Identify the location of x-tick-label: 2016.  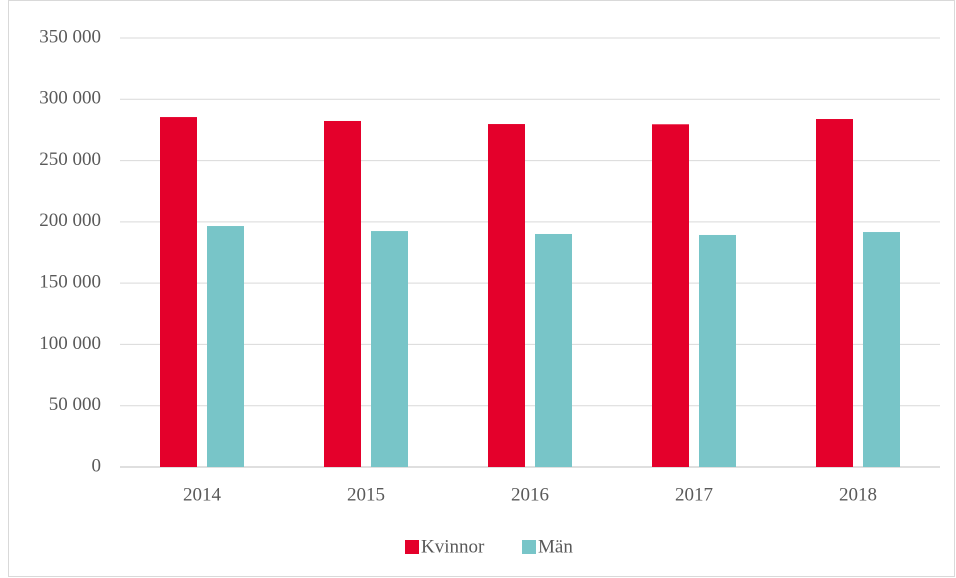
(530, 494).